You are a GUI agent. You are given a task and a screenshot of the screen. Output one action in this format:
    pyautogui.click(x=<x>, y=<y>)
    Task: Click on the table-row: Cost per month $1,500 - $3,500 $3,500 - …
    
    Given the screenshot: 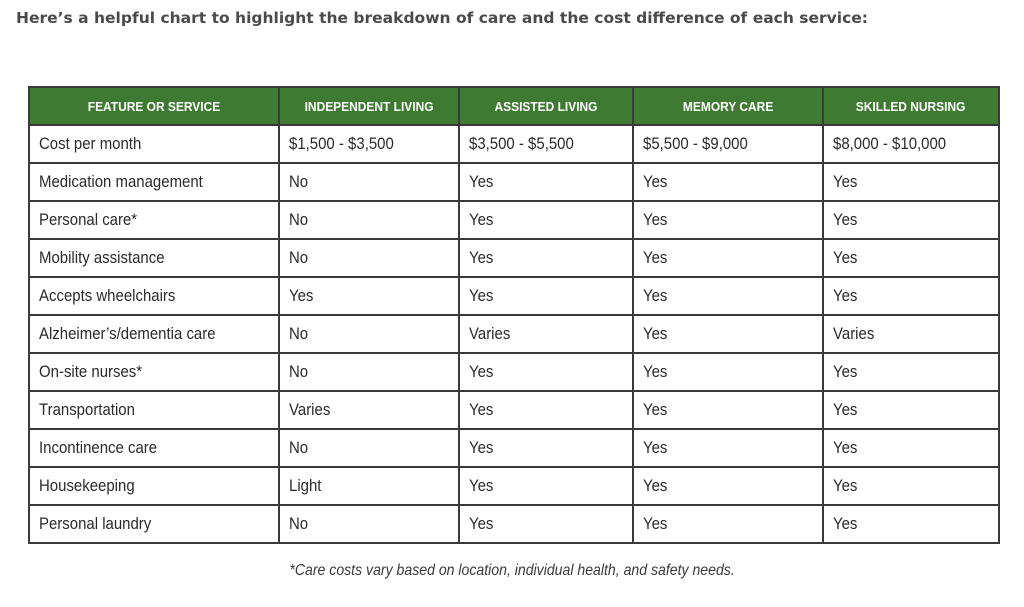 What is the action you would take?
    pyautogui.click(x=514, y=144)
    